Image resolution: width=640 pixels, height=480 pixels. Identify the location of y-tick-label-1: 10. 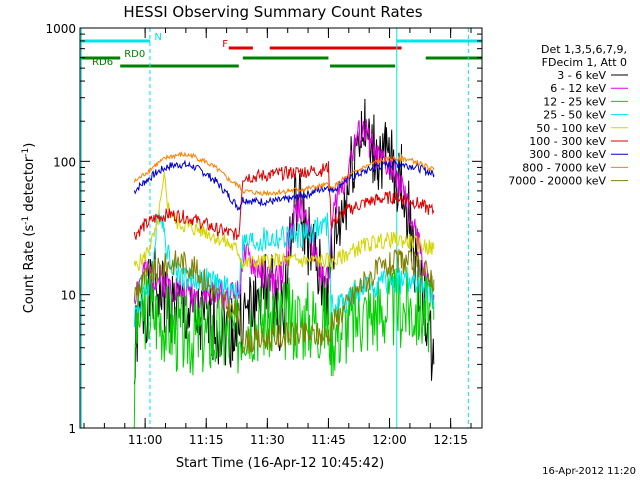
(68, 296).